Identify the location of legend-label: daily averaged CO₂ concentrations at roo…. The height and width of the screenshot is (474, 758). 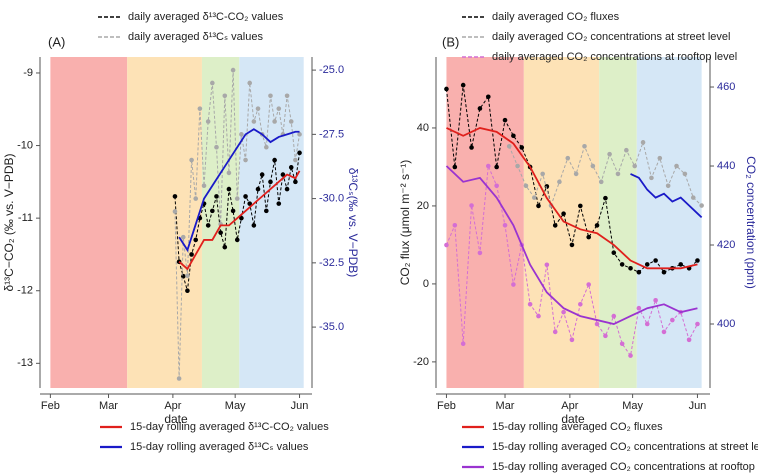
(614, 57).